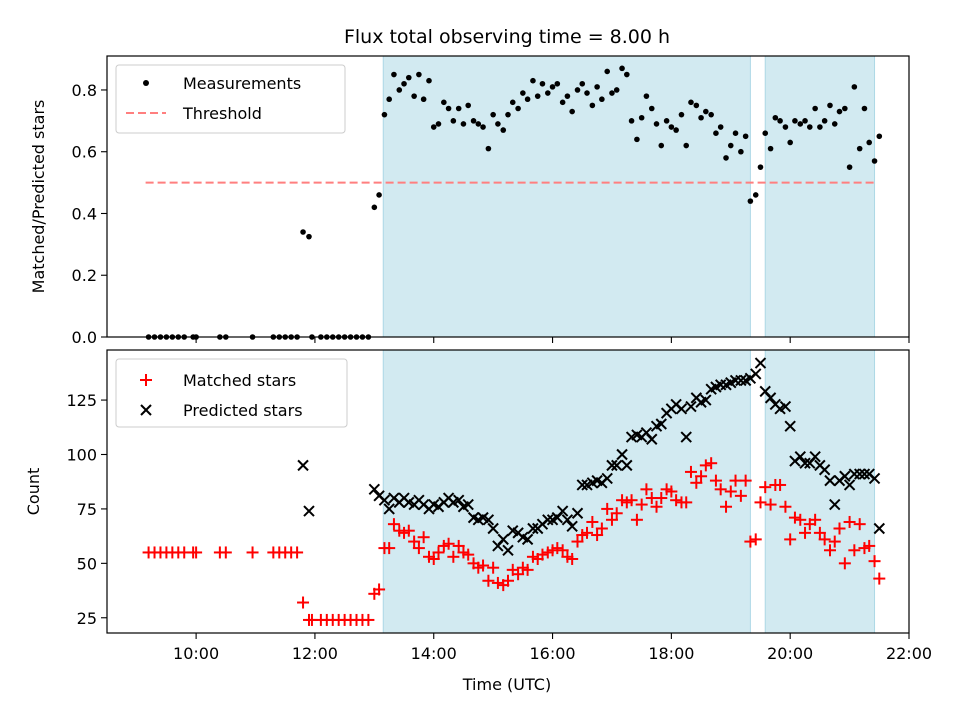  I want to click on y-tick-label: 0.2, so click(84, 275).